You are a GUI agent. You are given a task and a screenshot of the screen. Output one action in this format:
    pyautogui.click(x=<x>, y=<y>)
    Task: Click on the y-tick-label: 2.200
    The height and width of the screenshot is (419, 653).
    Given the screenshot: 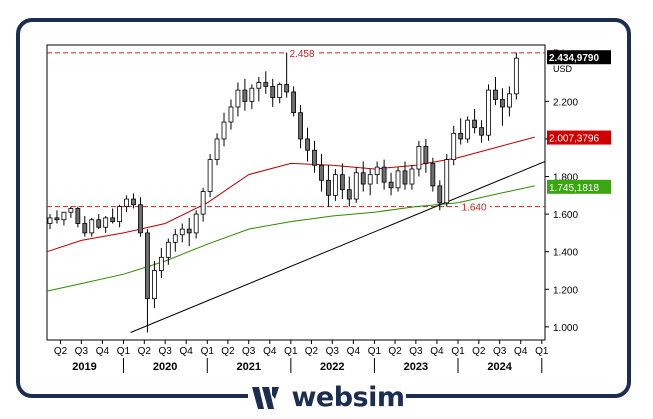 What is the action you would take?
    pyautogui.click(x=565, y=102)
    